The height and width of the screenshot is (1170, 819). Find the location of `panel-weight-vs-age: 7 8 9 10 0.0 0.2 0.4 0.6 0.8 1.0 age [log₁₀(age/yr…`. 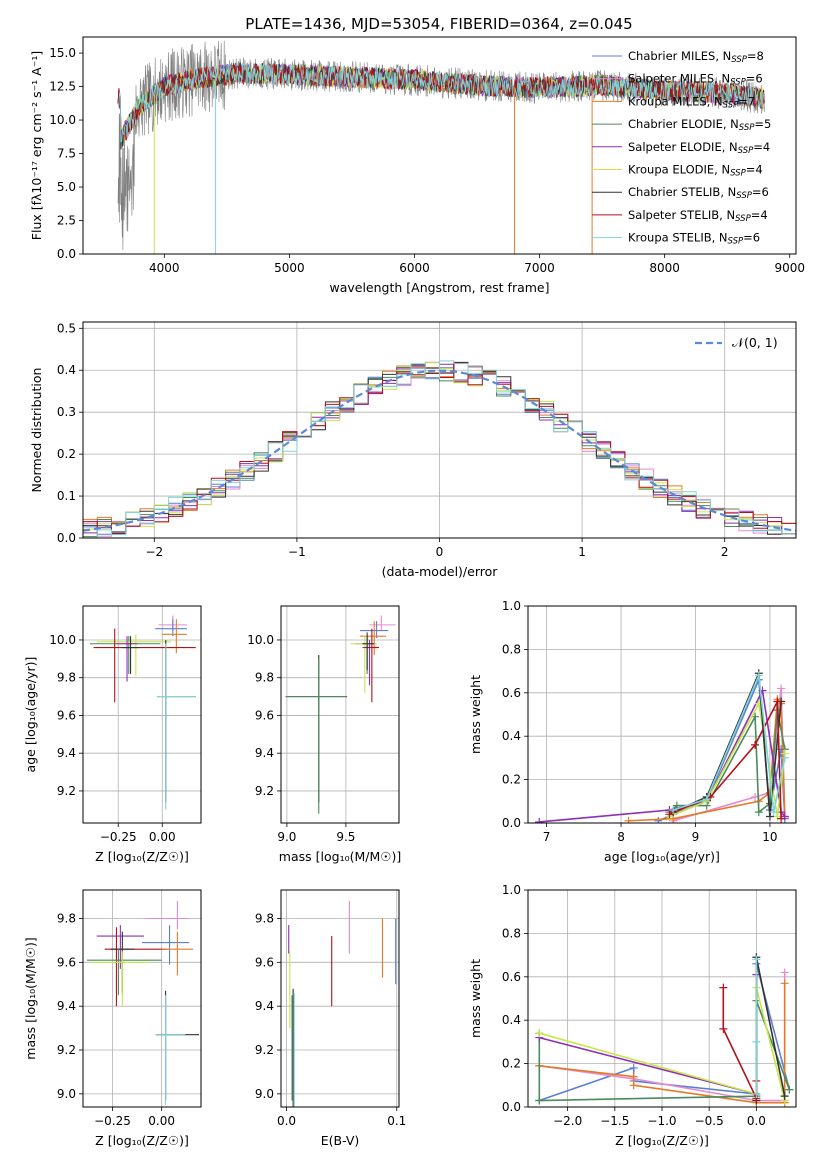

panel-weight-vs-age: 7 8 9 10 0.0 0.2 0.4 0.6 0.8 1.0 age [log₁₀(age/yr… is located at coordinates (632, 731).